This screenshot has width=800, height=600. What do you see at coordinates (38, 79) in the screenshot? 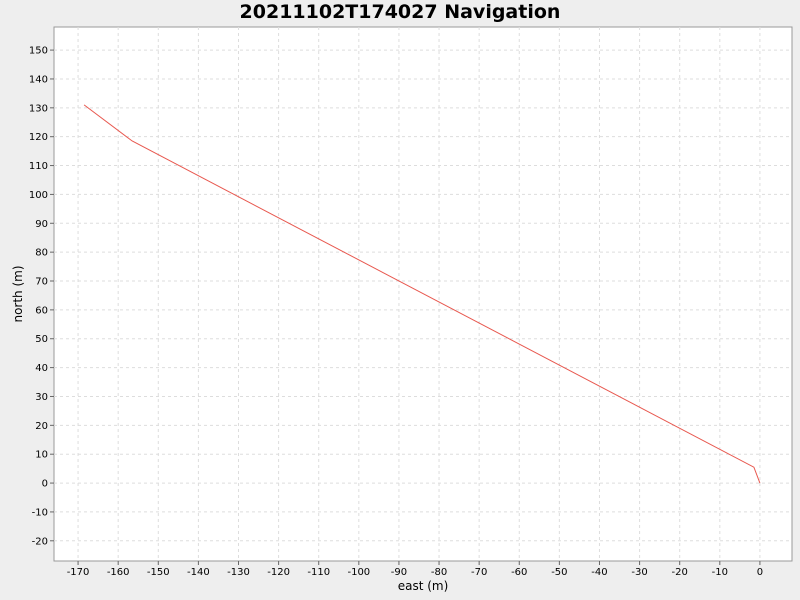
I see `y-tick-label: 140` at bounding box center [38, 79].